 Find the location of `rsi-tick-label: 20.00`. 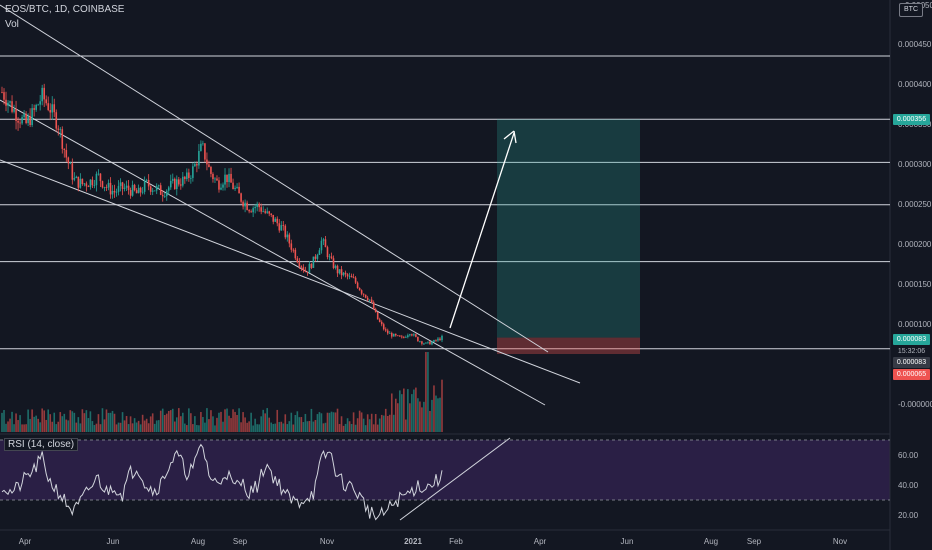

rsi-tick-label: 20.00 is located at coordinates (908, 515).